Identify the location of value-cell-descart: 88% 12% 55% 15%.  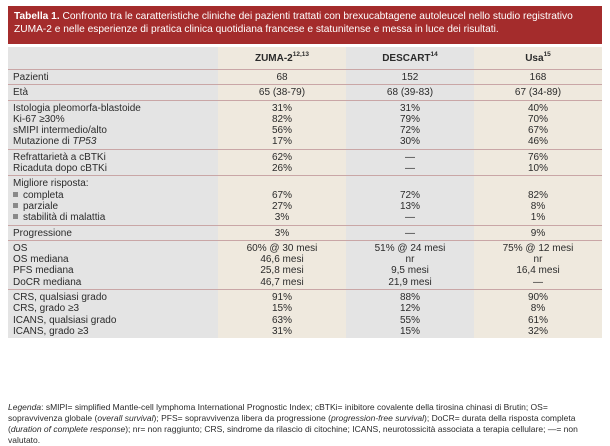
(410, 314).